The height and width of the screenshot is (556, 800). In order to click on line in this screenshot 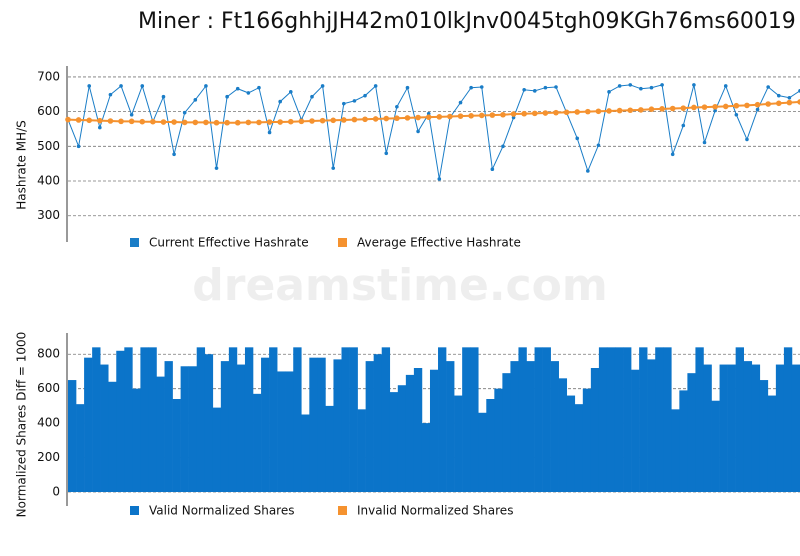, I will do `click(433, 112)`.